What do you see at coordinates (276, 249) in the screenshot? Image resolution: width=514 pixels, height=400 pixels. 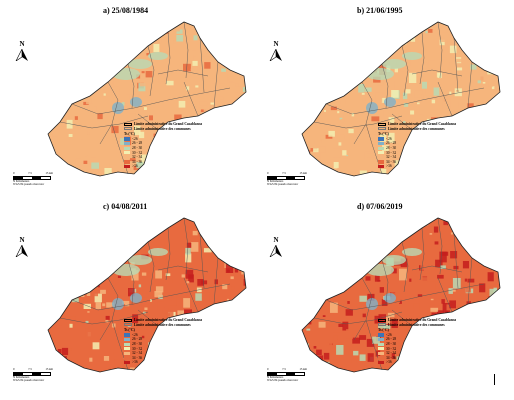 I see `north-arrow-icon: N` at bounding box center [276, 249].